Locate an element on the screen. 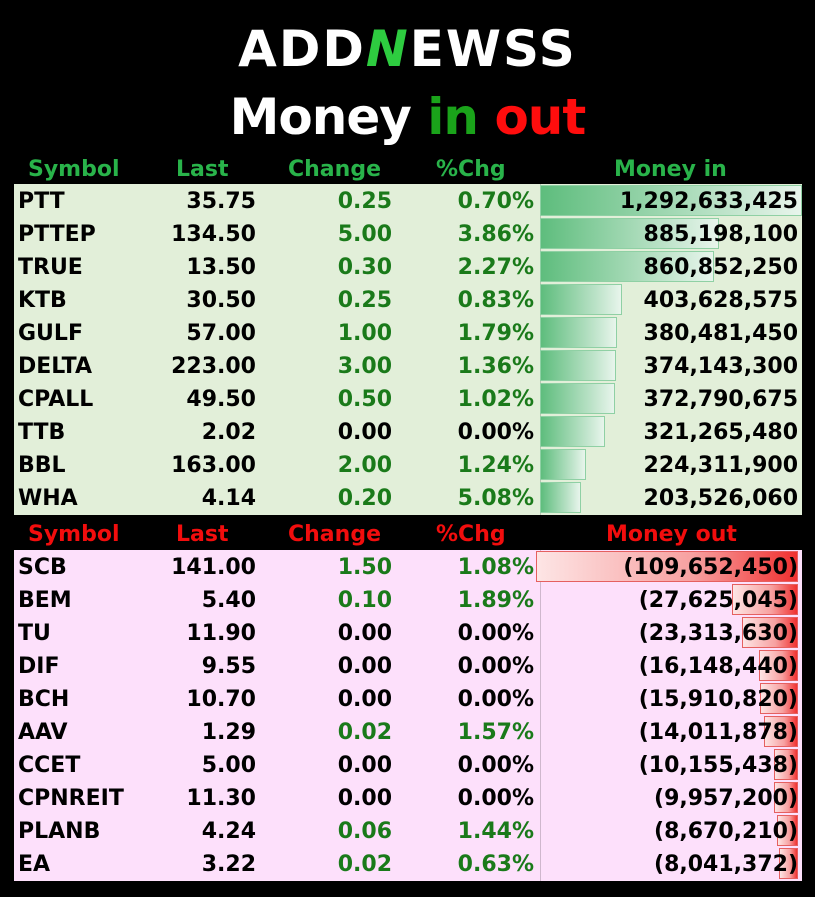 The image size is (815, 897). symbol-cell: BCH is located at coordinates (44, 699).